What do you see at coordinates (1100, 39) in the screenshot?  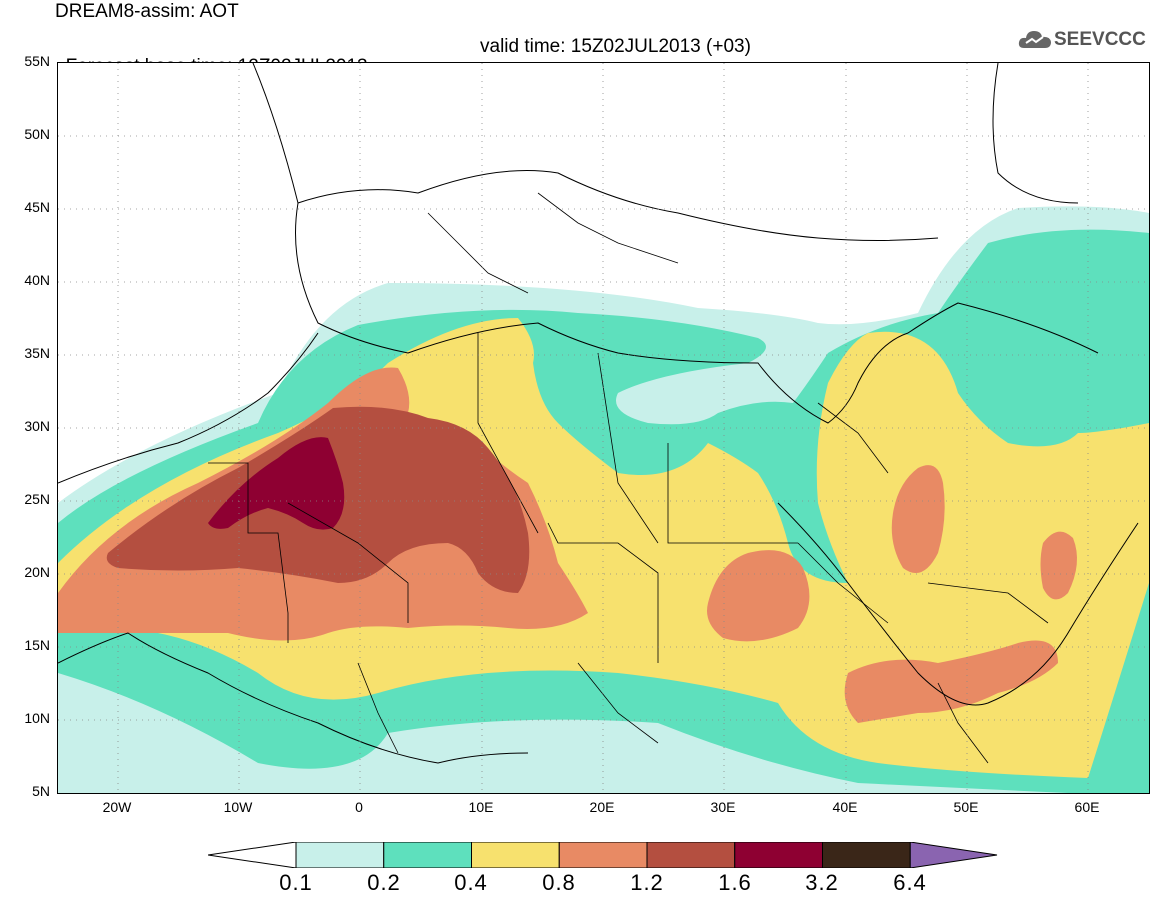 I see `logo-text: SEEVCCC` at bounding box center [1100, 39].